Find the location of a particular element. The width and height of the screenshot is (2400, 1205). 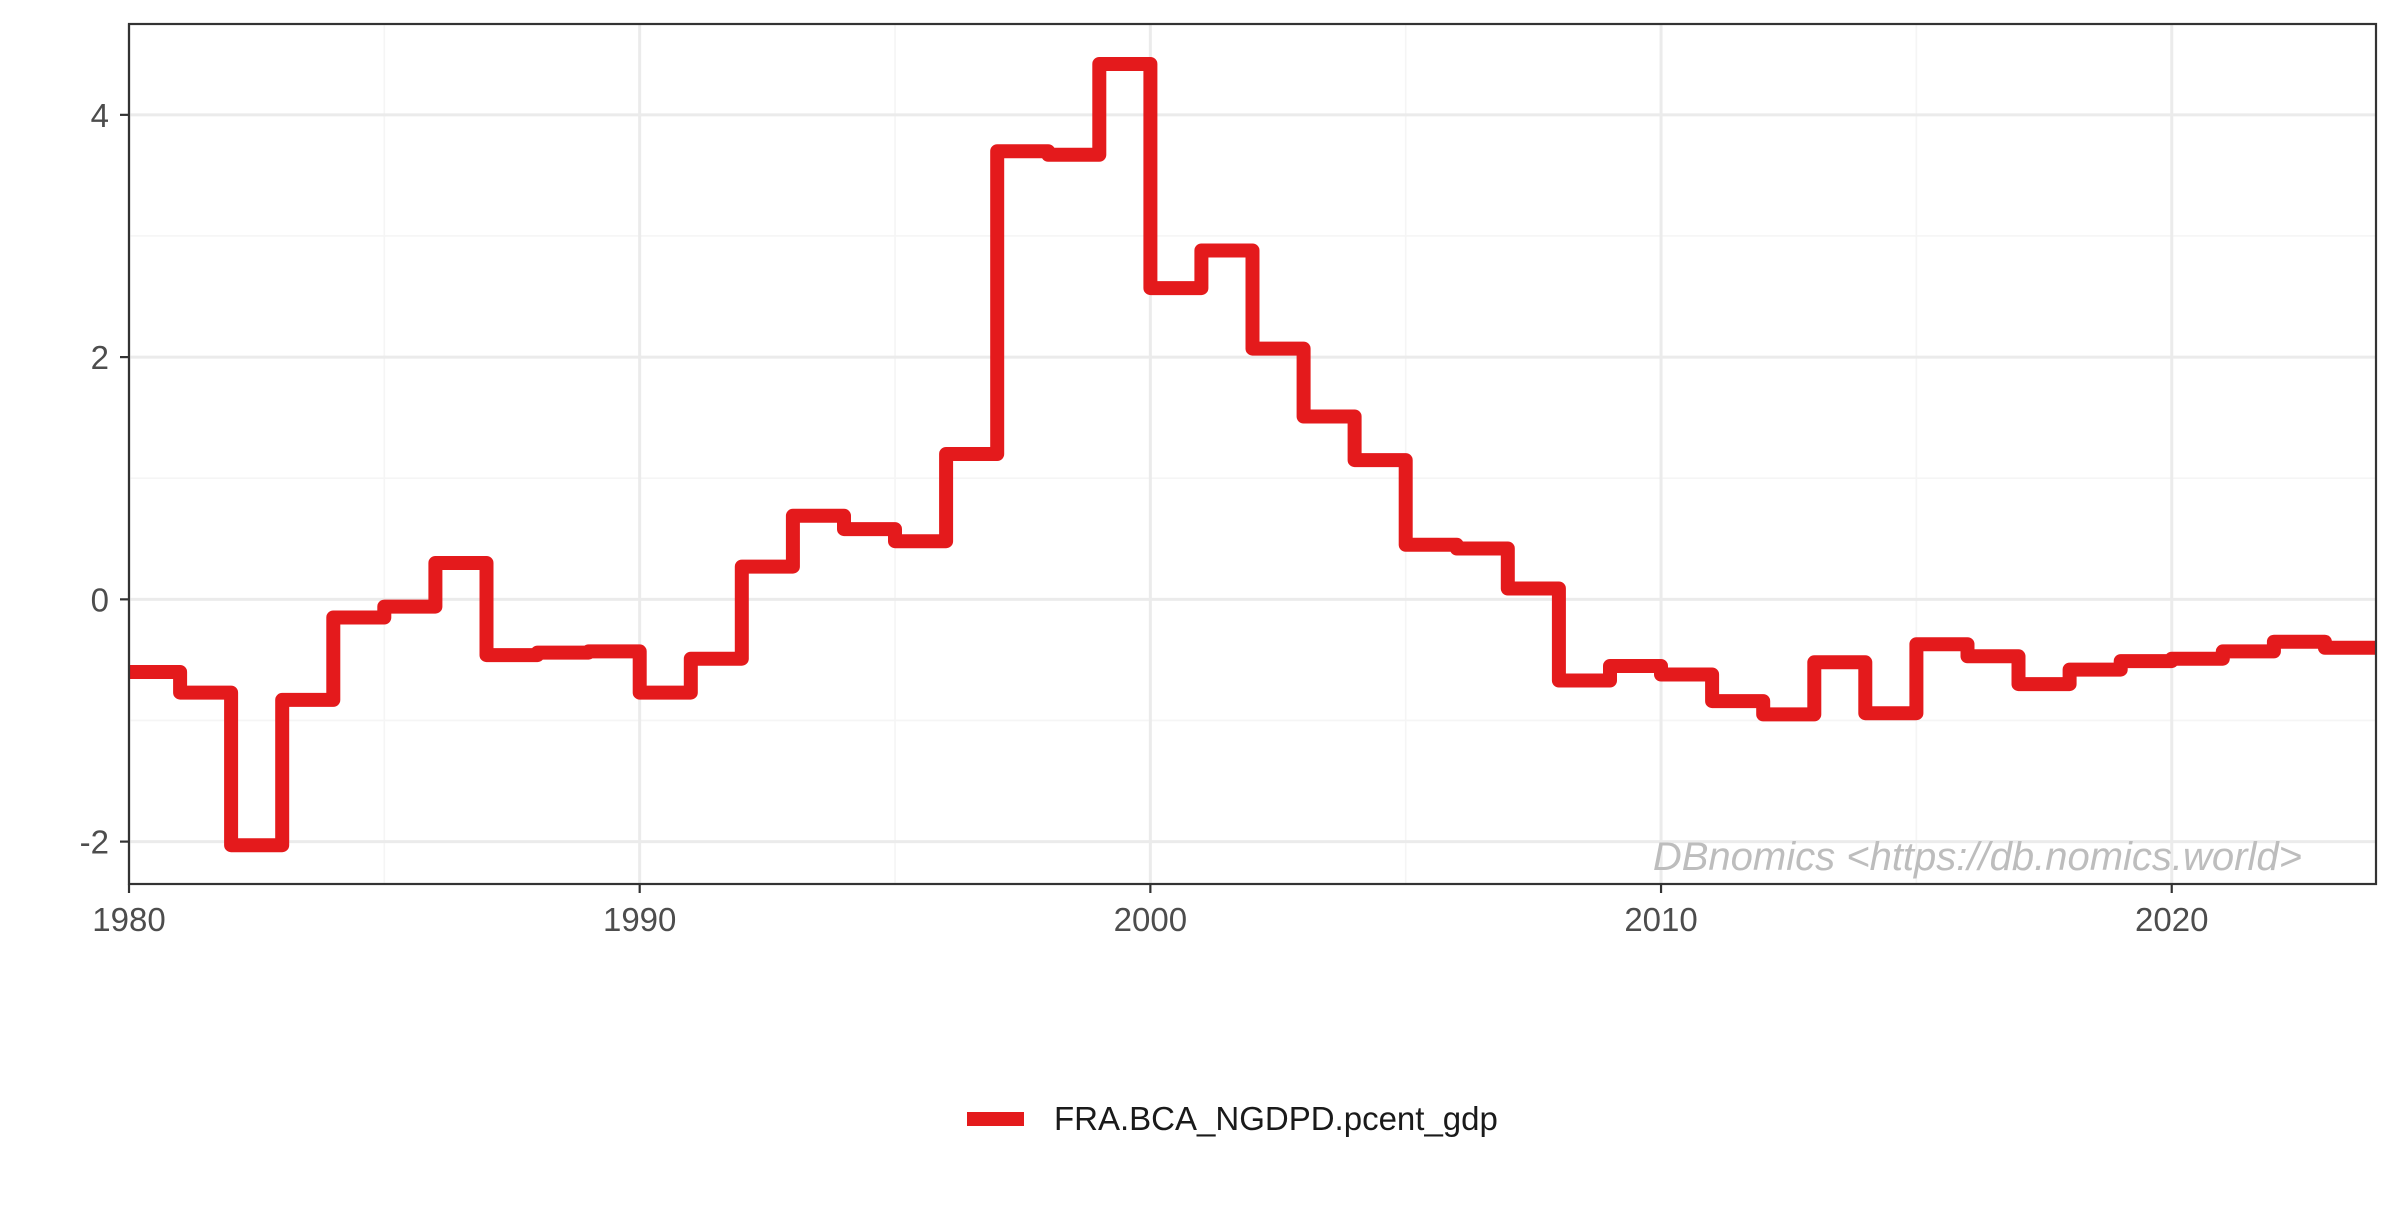

legend-label-0: FRA.BCA_NGDPD.pcent_gdp is located at coordinates (1276, 1118).